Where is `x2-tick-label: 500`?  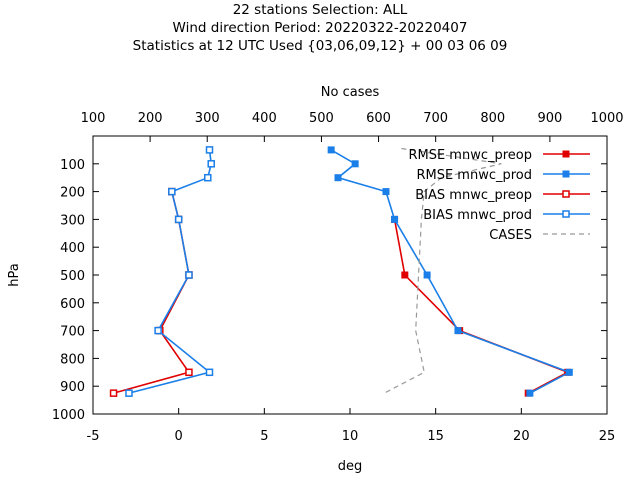 x2-tick-label: 500 is located at coordinates (321, 118).